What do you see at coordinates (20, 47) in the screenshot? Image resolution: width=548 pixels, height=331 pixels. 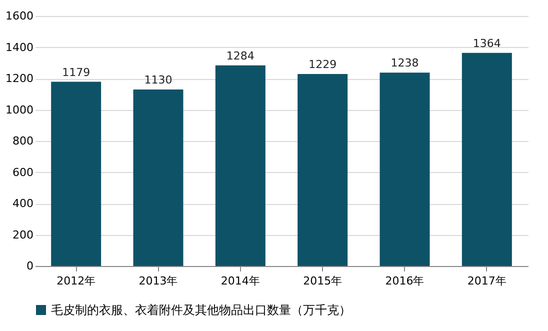 I see `y-tick-label: 1400` at bounding box center [20, 47].